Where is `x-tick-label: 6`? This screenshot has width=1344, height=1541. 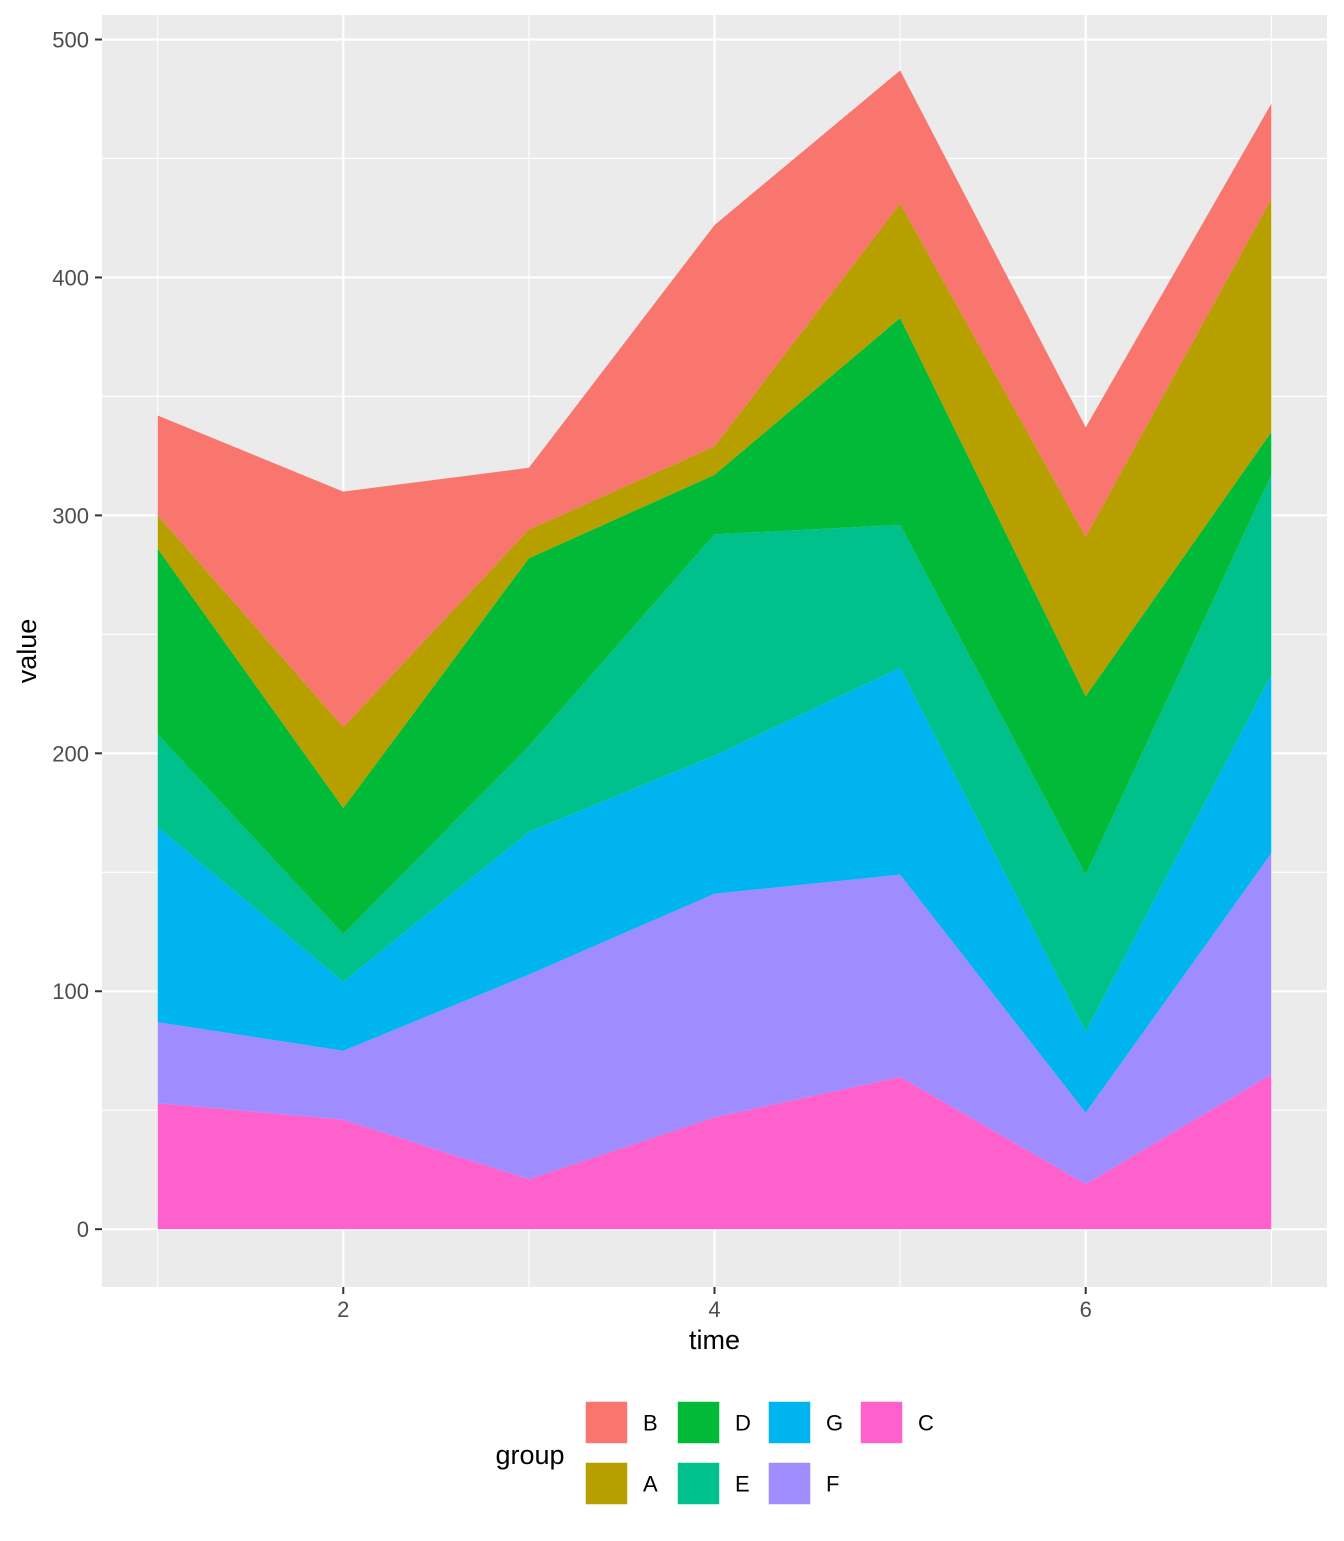 x-tick-label: 6 is located at coordinates (1086, 1309).